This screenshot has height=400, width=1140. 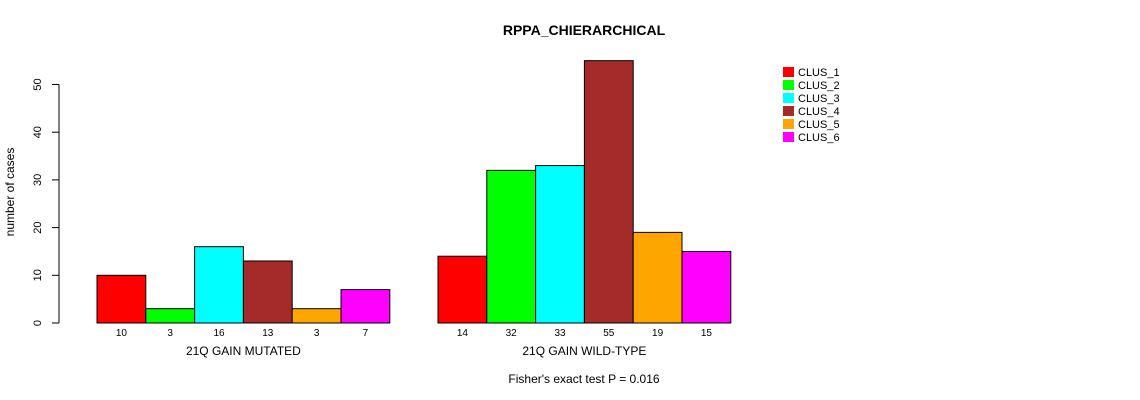 I want to click on bar-count-label: 55, so click(x=609, y=333).